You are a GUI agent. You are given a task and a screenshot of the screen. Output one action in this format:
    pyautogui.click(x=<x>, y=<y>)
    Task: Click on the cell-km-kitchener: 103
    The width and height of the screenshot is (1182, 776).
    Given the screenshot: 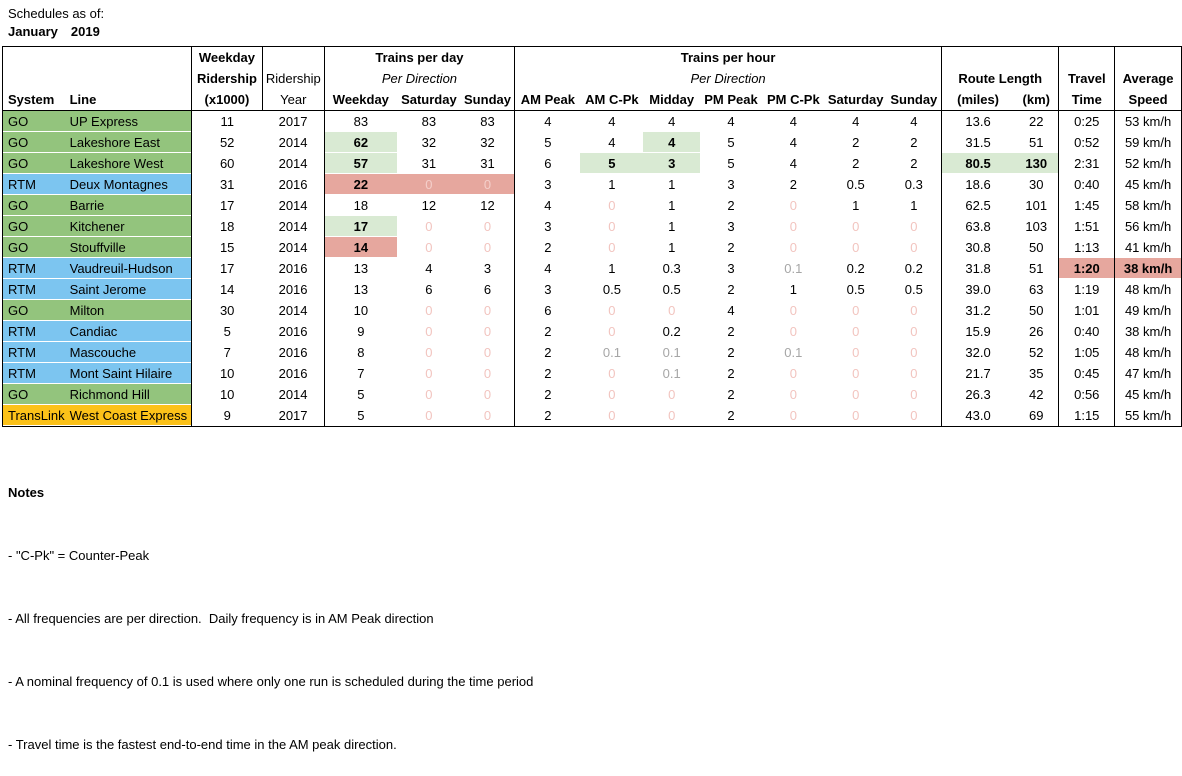 What is the action you would take?
    pyautogui.click(x=1037, y=226)
    